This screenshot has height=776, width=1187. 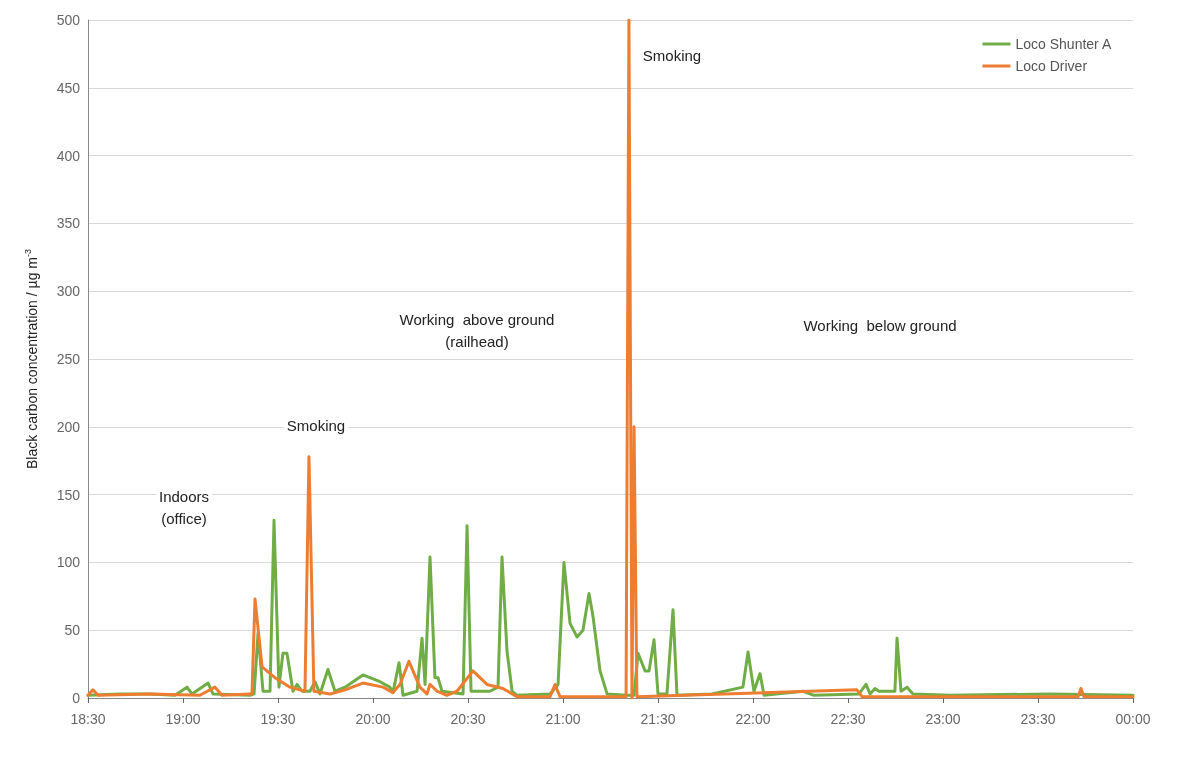 What do you see at coordinates (68, 155) in the screenshot?
I see `y-tick-label: 400` at bounding box center [68, 155].